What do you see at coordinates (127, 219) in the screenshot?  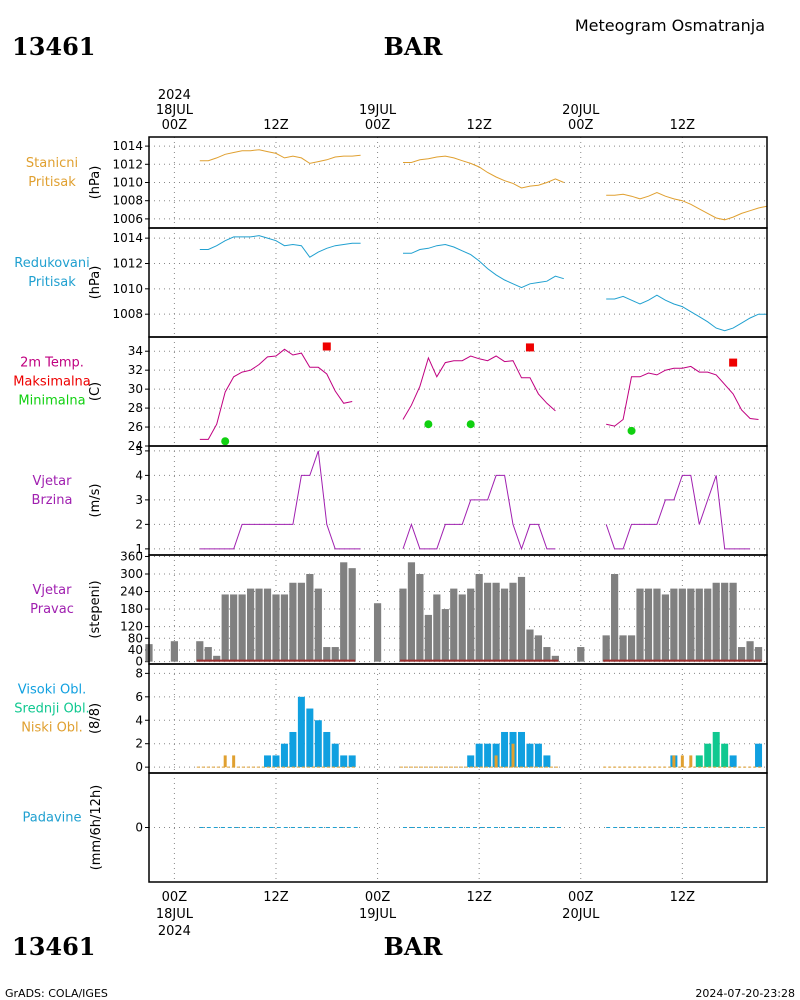 I see `y-tick-label: 1006` at bounding box center [127, 219].